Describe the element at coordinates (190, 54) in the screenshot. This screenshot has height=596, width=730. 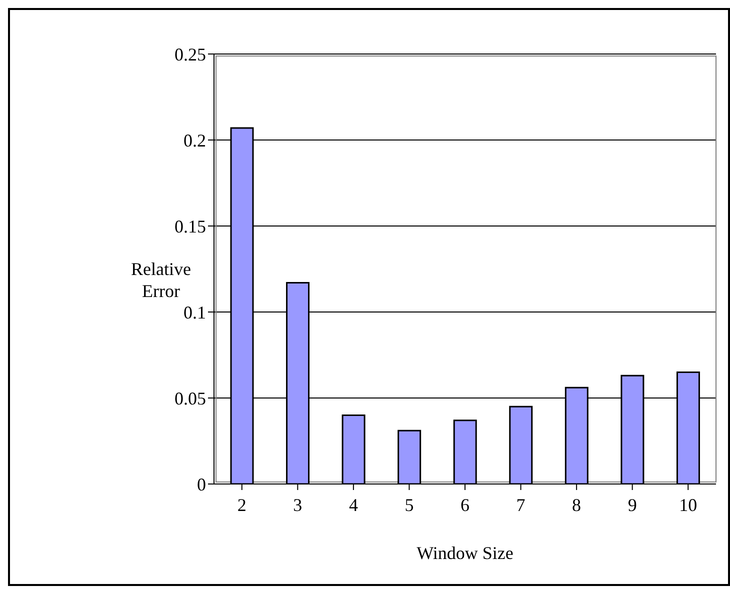
I see `y-tick-label: 0.25` at that location.